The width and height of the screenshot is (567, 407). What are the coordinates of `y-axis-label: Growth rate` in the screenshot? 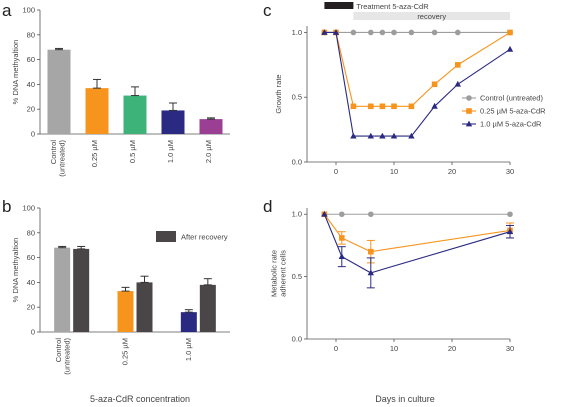 It's located at (278, 93).